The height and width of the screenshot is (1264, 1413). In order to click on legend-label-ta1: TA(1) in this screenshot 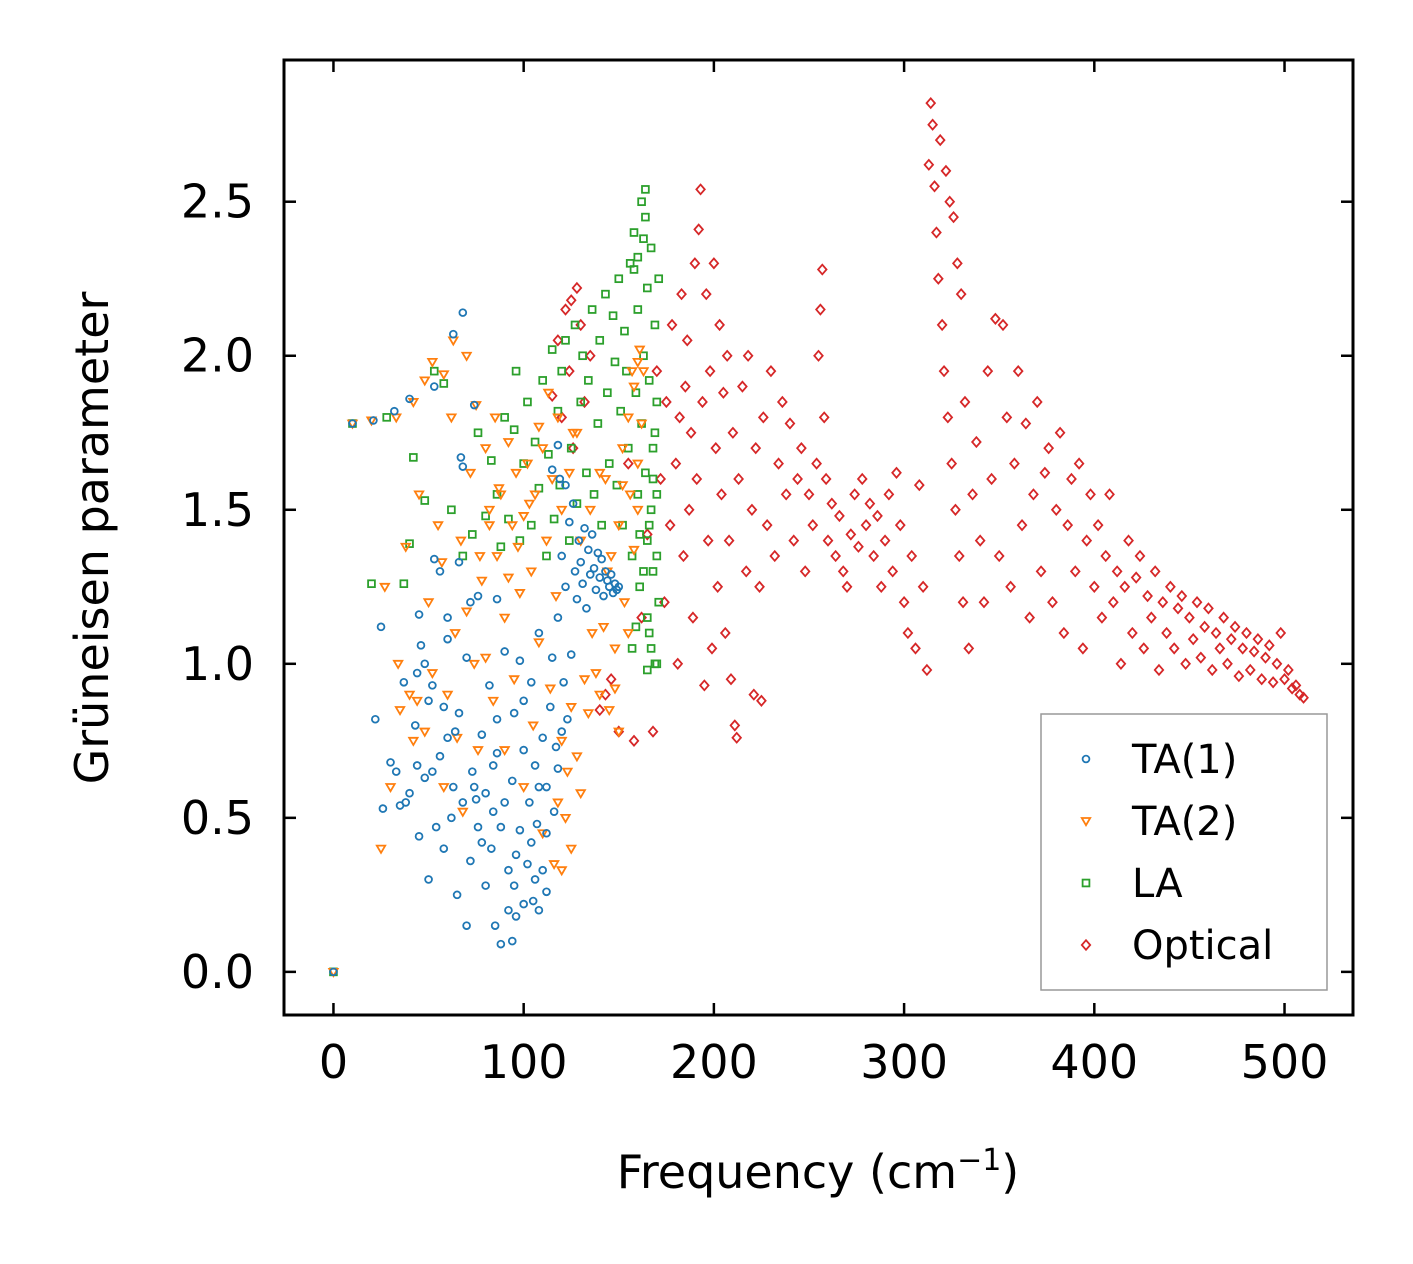, I will do `click(1184, 760)`.